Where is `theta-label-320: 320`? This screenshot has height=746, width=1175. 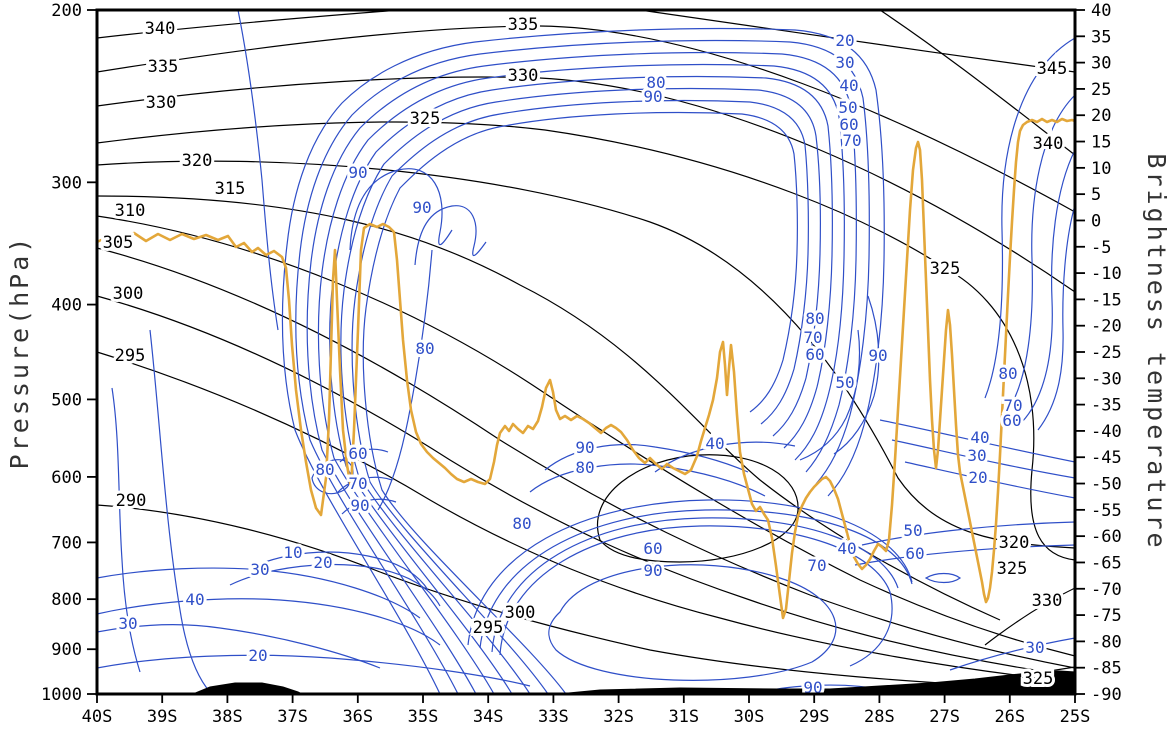 theta-label-320: 320 is located at coordinates (197, 161).